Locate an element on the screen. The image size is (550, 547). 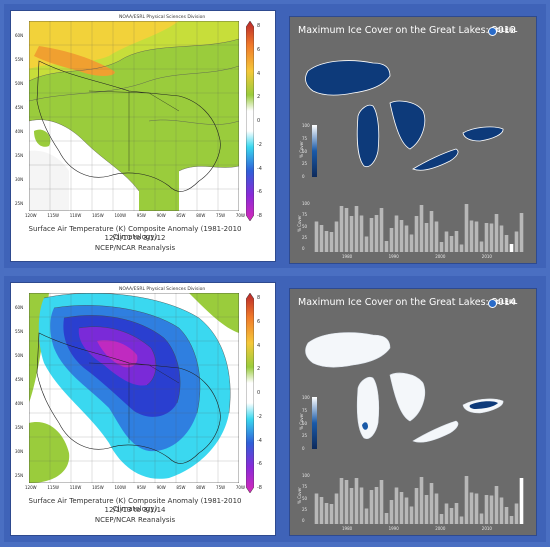
bar-xtick: 2010 is located at coordinates (486, 256).